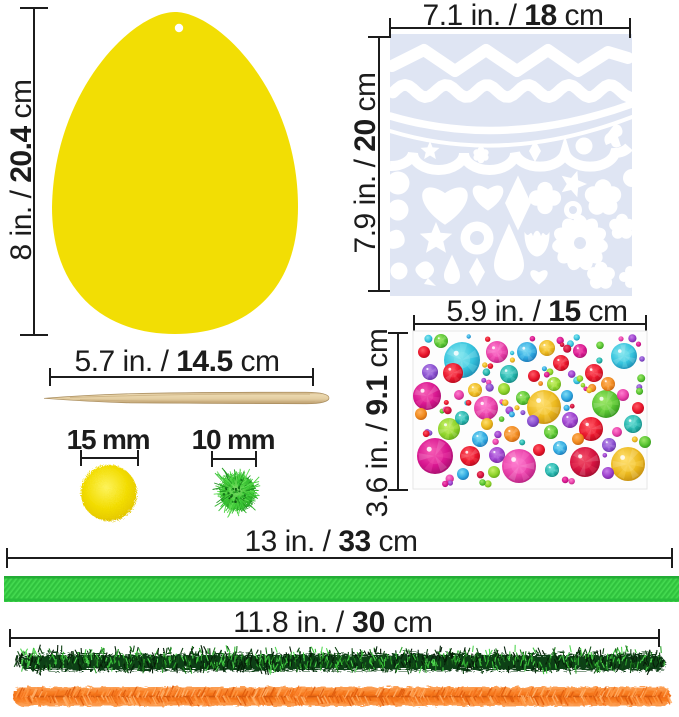 Image resolution: width=679 pixels, height=717 pixels. What do you see at coordinates (330, 541) in the screenshot?
I see `svg-text: 13 in. / 33 cm` at bounding box center [330, 541].